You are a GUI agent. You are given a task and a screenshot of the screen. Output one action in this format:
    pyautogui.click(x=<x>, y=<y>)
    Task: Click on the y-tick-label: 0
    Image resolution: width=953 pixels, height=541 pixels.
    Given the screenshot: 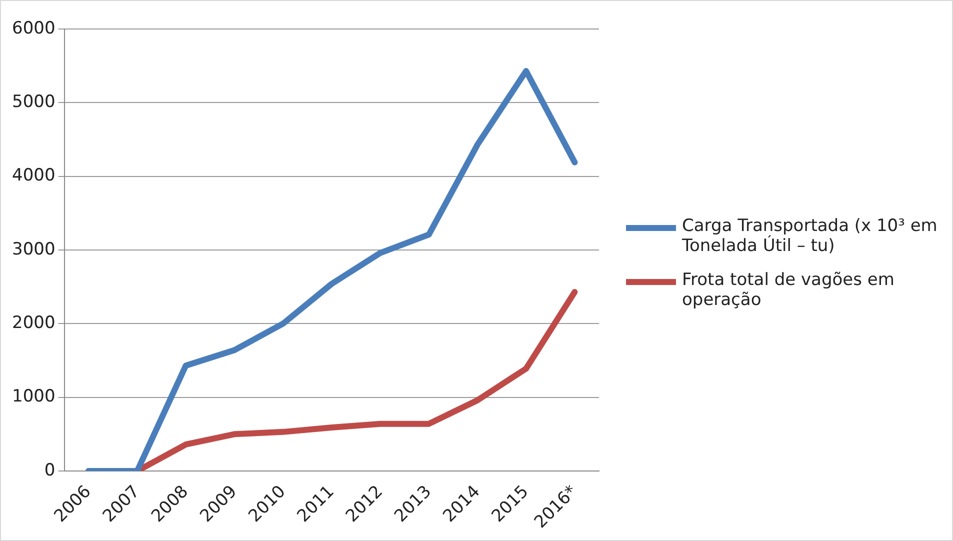 What is the action you would take?
    pyautogui.click(x=50, y=470)
    